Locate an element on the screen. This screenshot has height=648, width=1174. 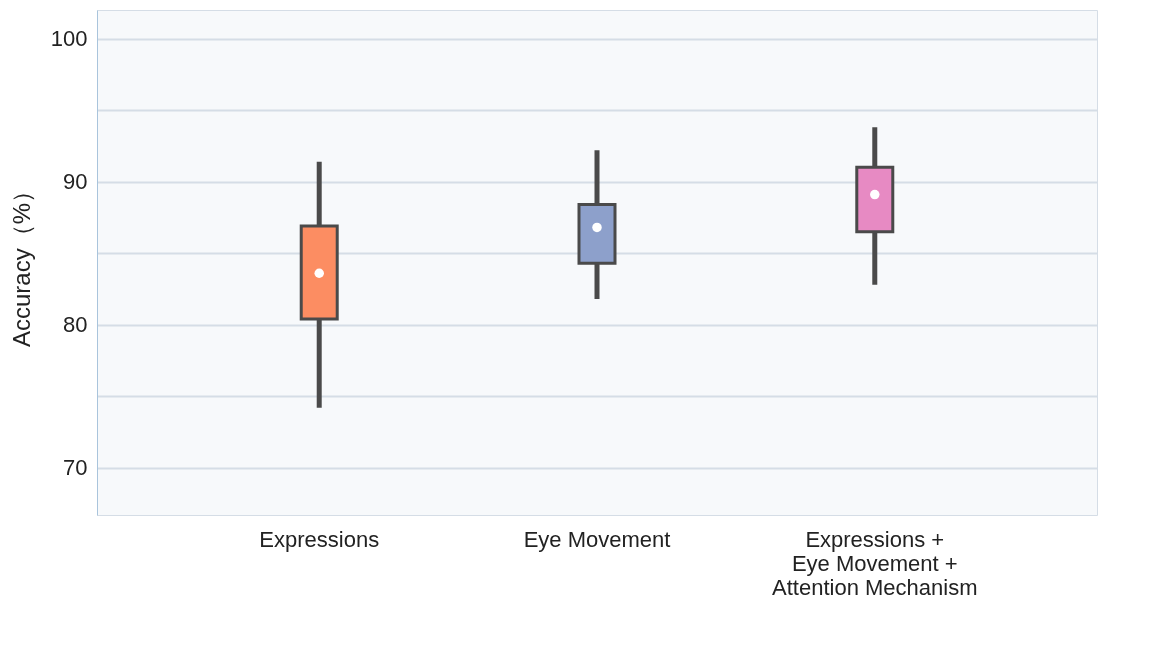
y-axis-title: Accuracy（%） is located at coordinates (21, 263).